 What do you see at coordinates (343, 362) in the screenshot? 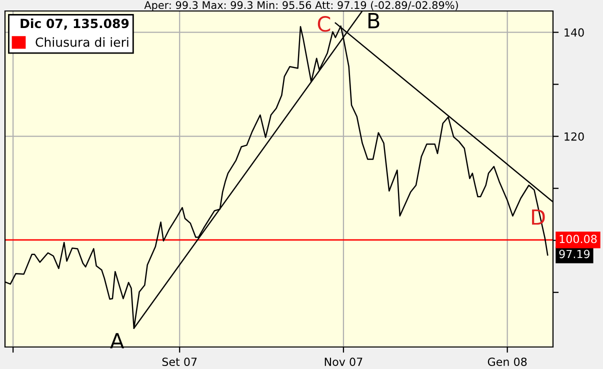
I see `x-tick-label: Nov 07` at bounding box center [343, 362].